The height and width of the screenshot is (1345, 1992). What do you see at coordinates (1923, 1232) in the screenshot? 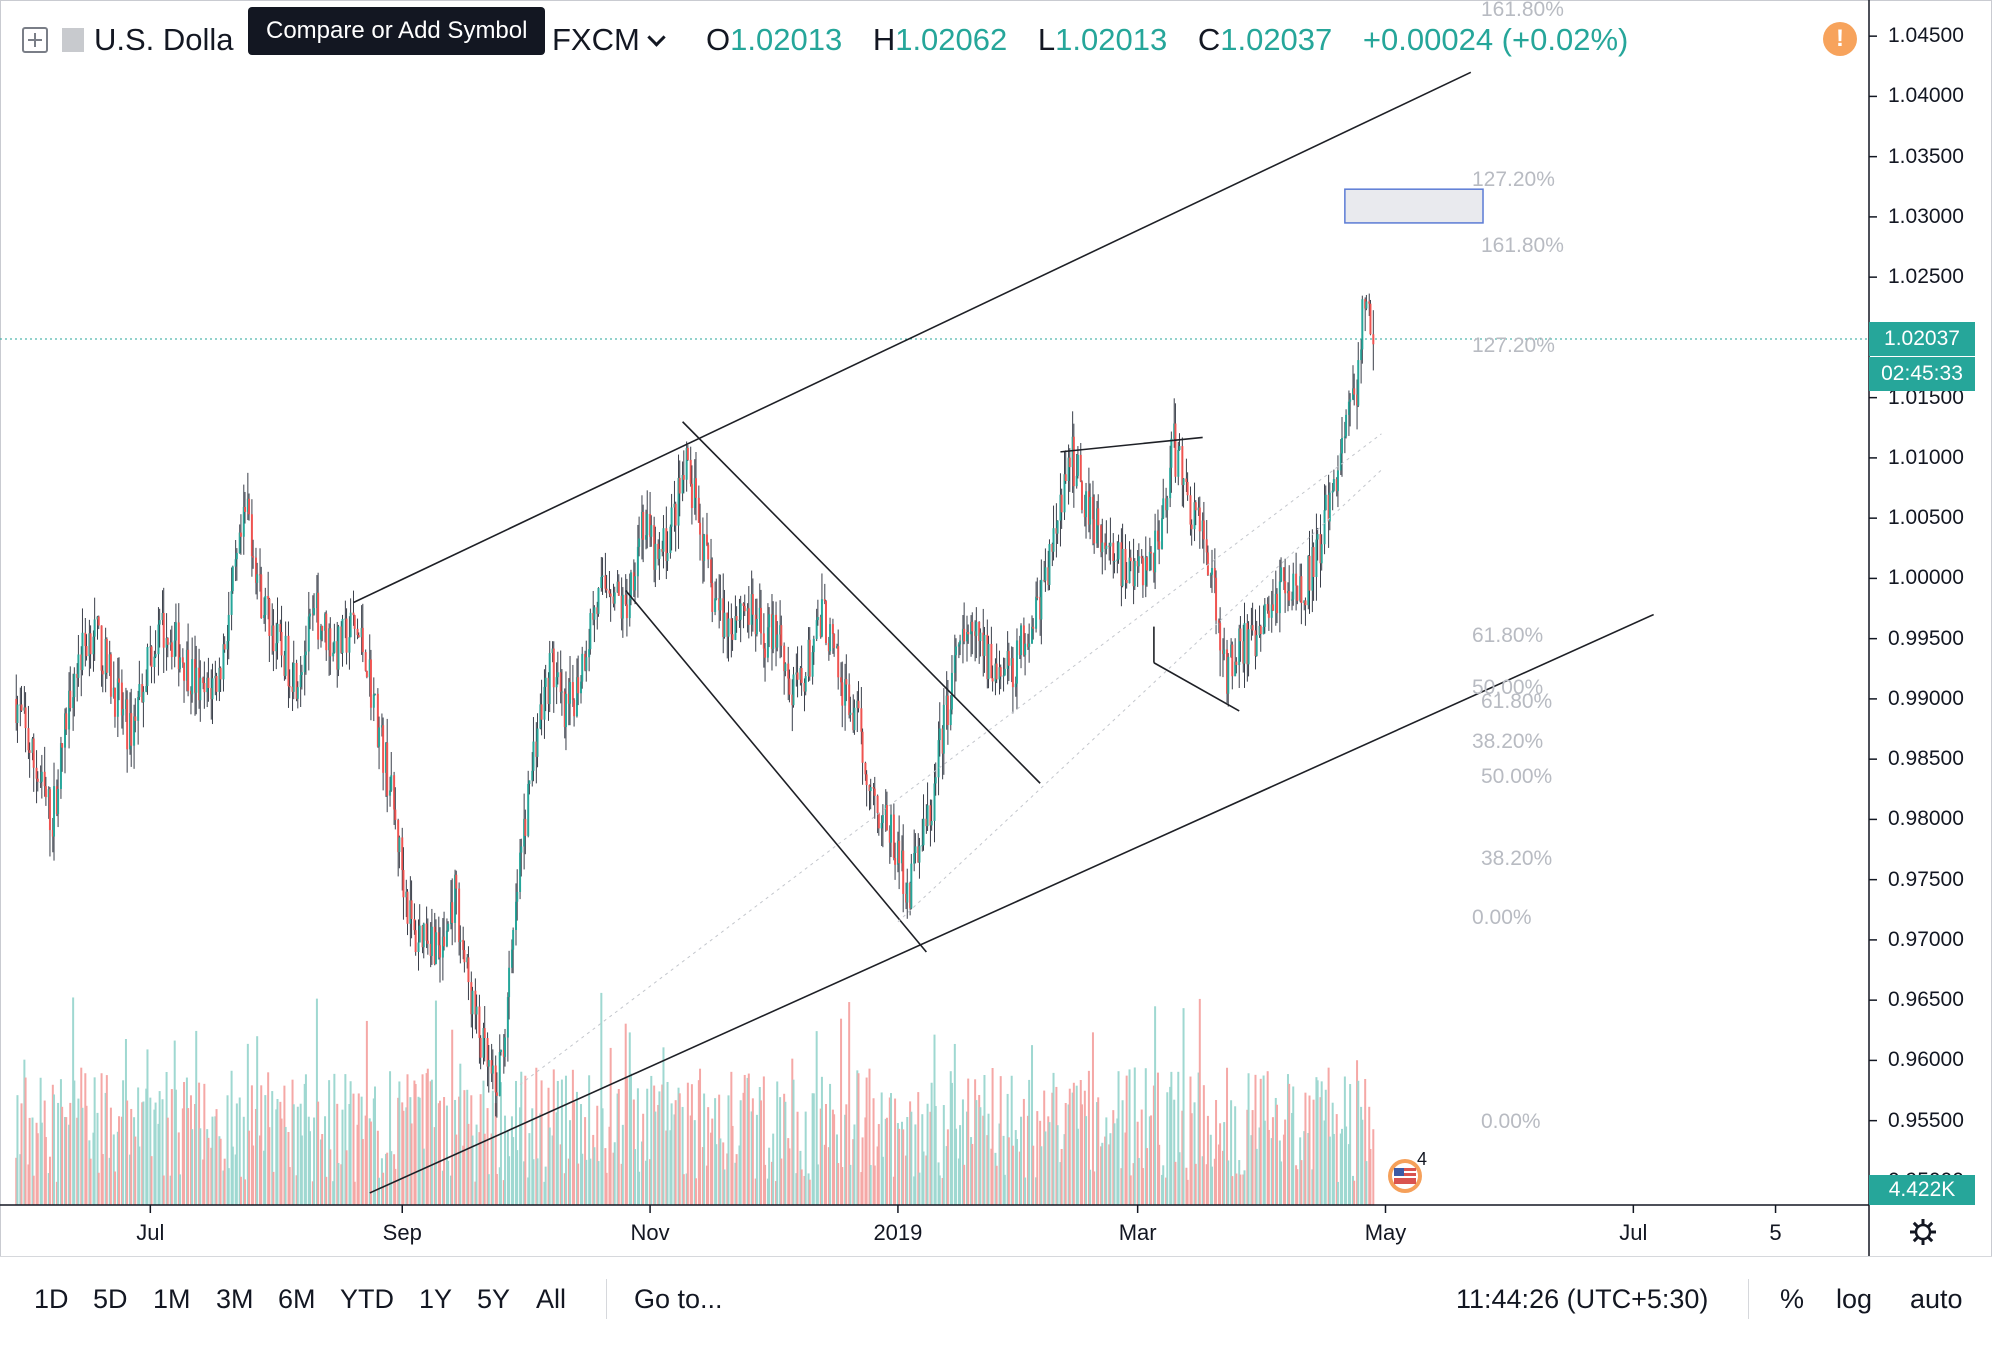
I see `gear-icon` at bounding box center [1923, 1232].